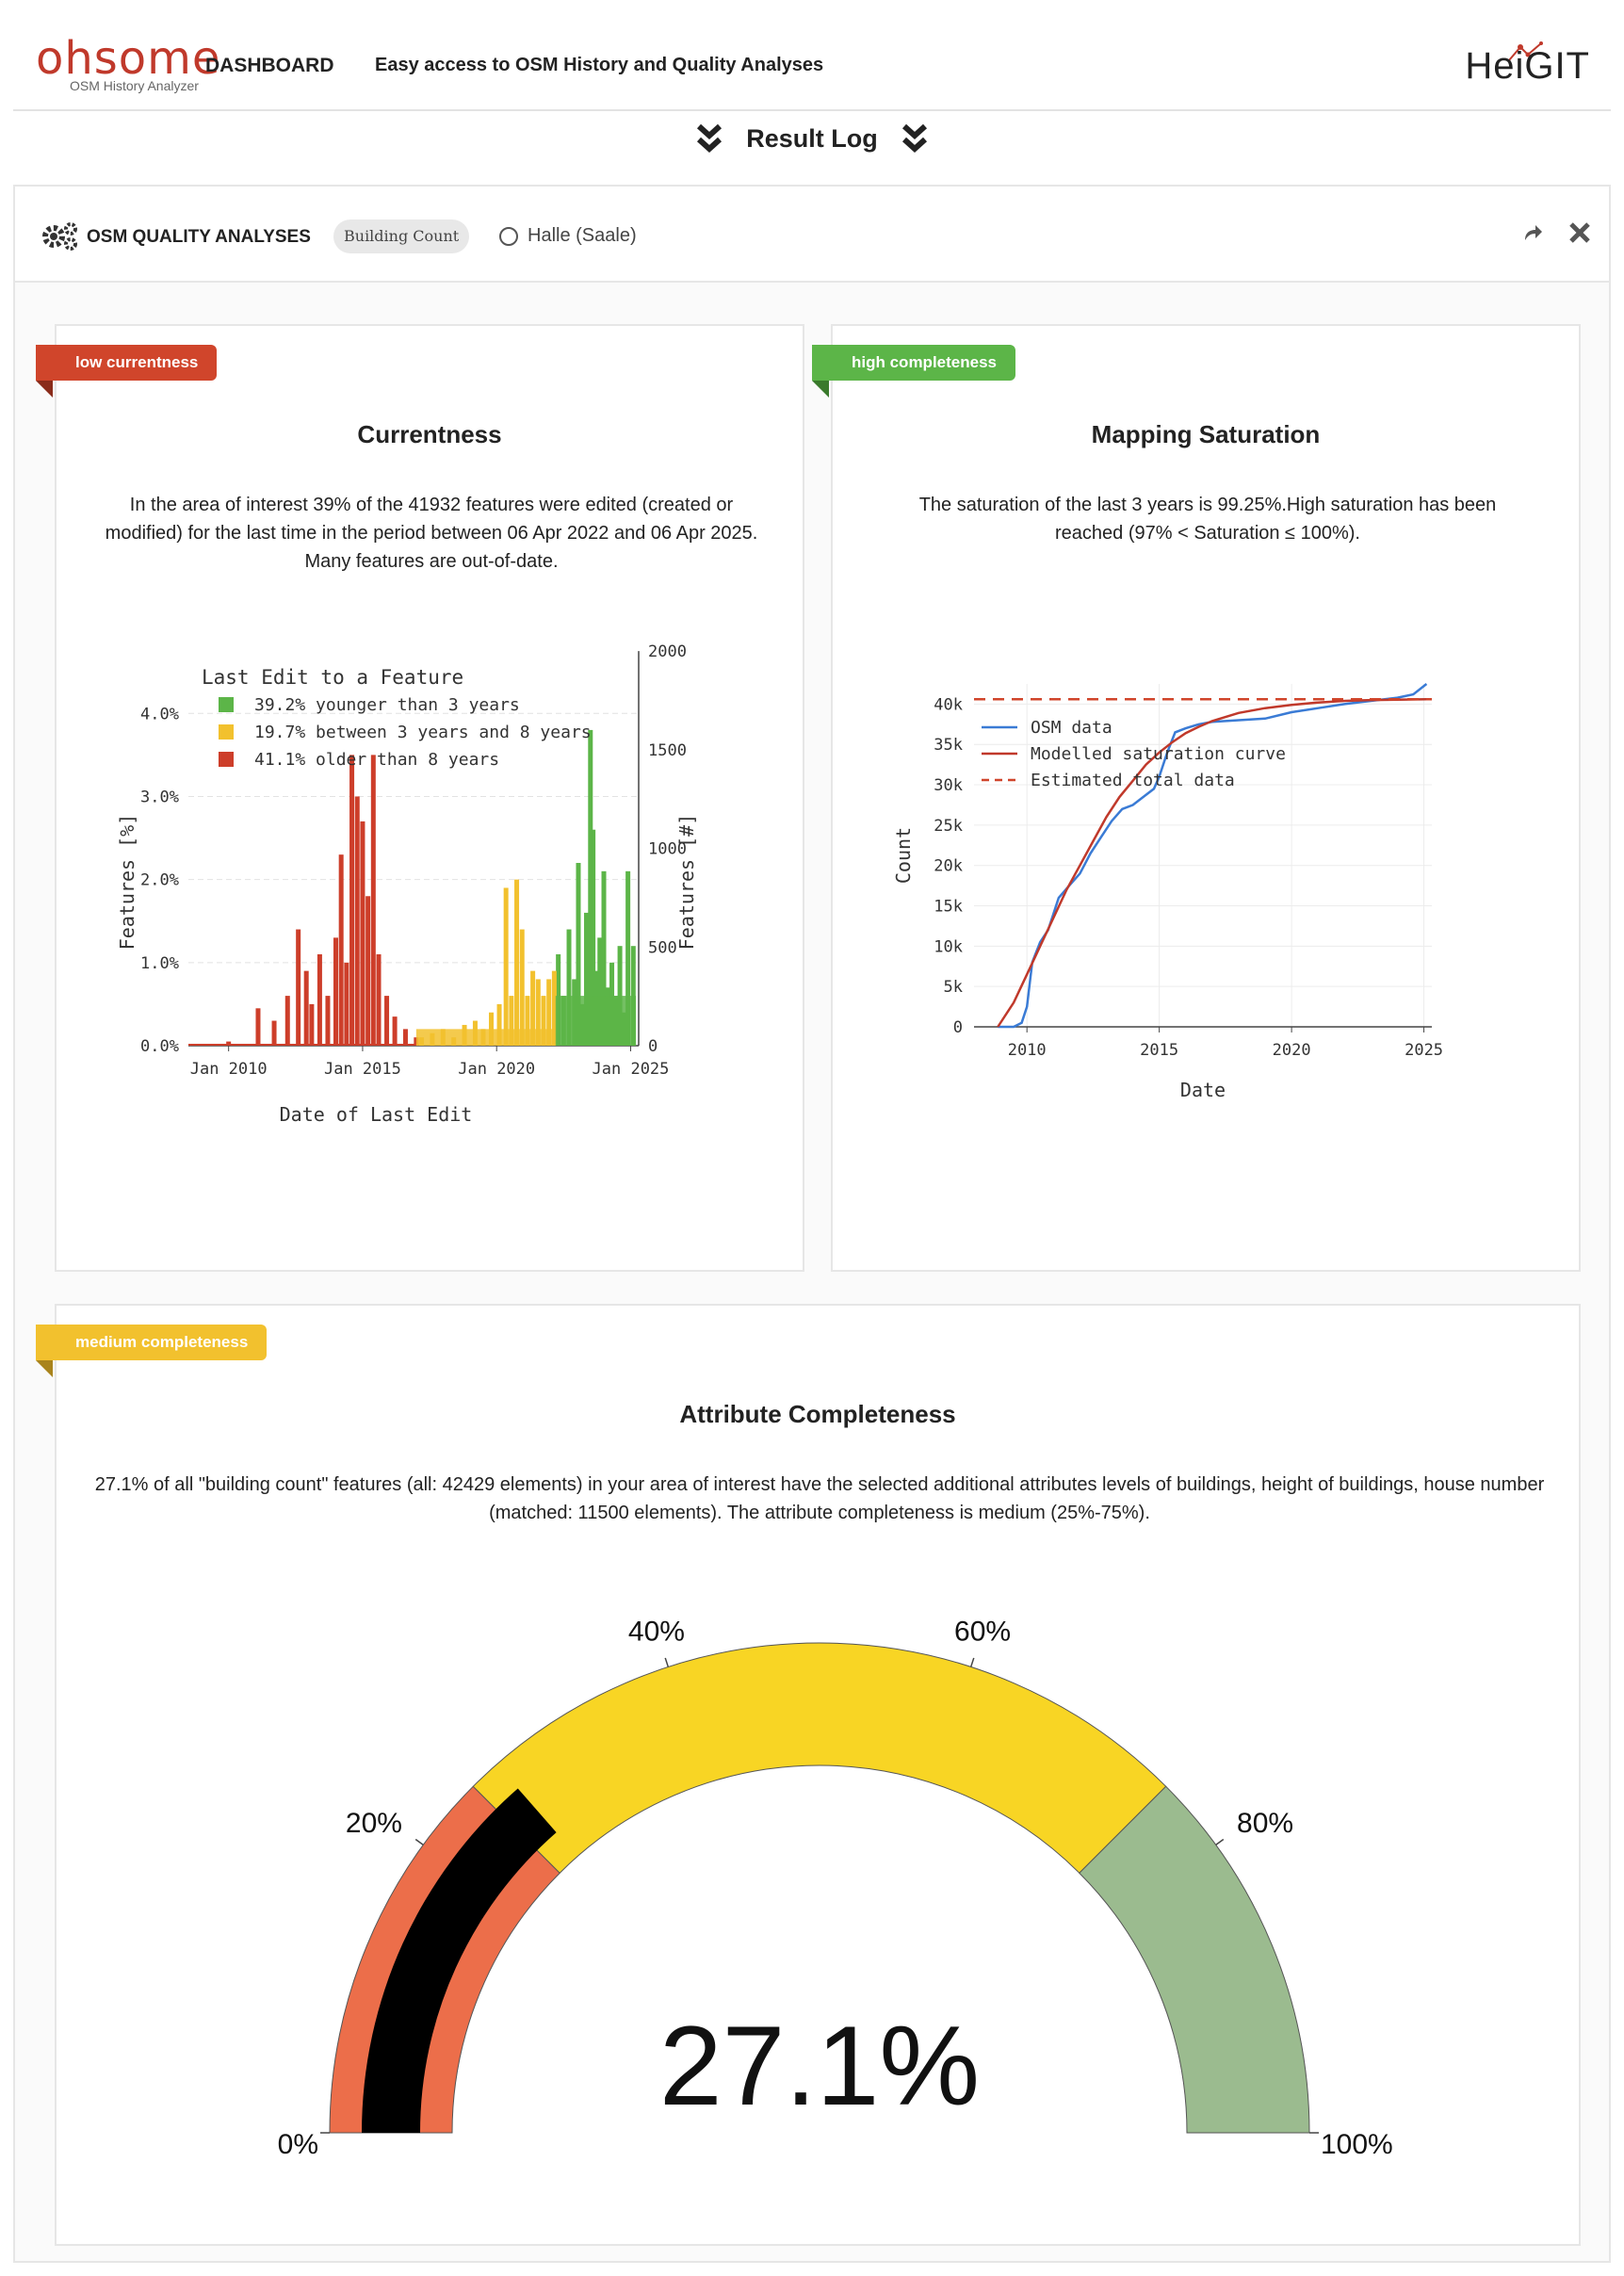 The width and height of the screenshot is (1624, 2276). Describe the element at coordinates (229, 1069) in the screenshot. I see `x-tick-label: Jan 2010` at that location.